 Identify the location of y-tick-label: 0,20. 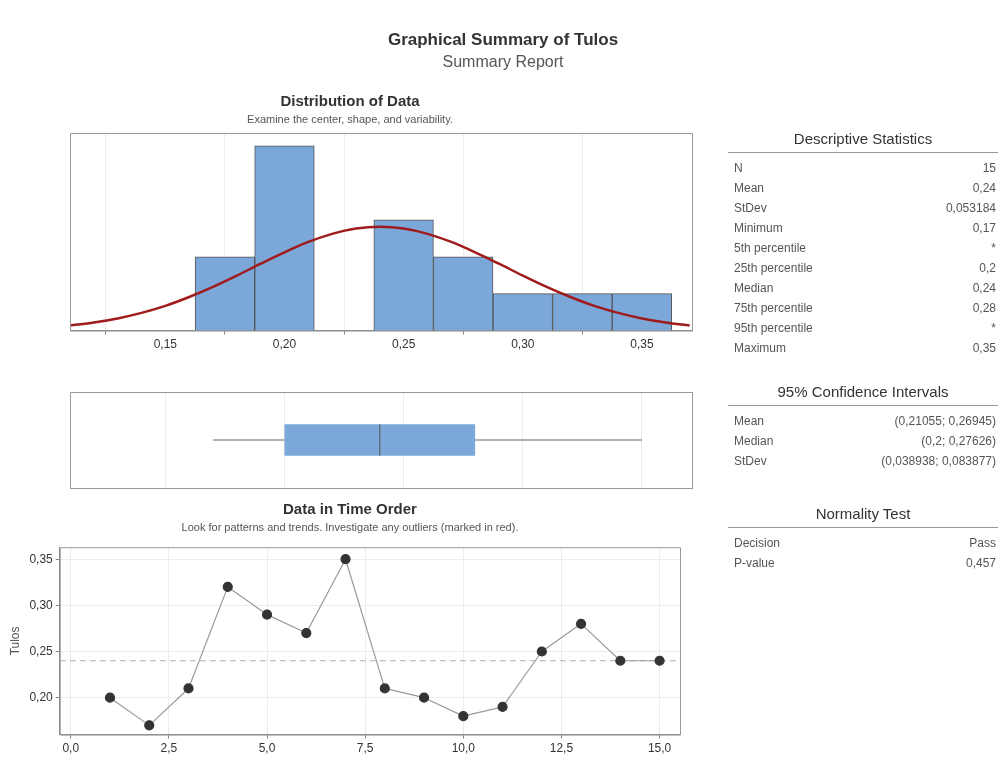
(41, 696).